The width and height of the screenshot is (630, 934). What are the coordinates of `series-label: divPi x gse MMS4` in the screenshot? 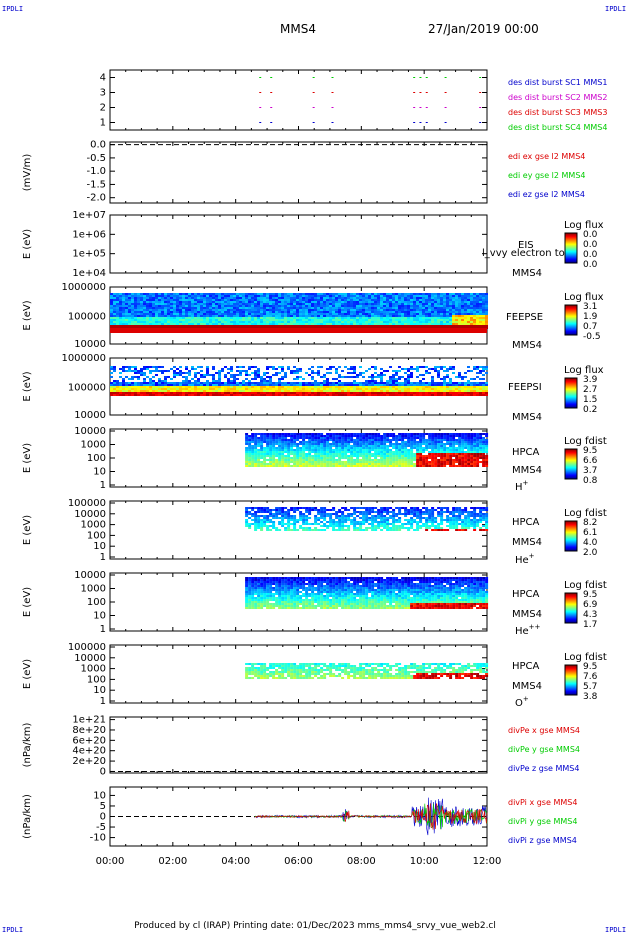 It's located at (542, 802).